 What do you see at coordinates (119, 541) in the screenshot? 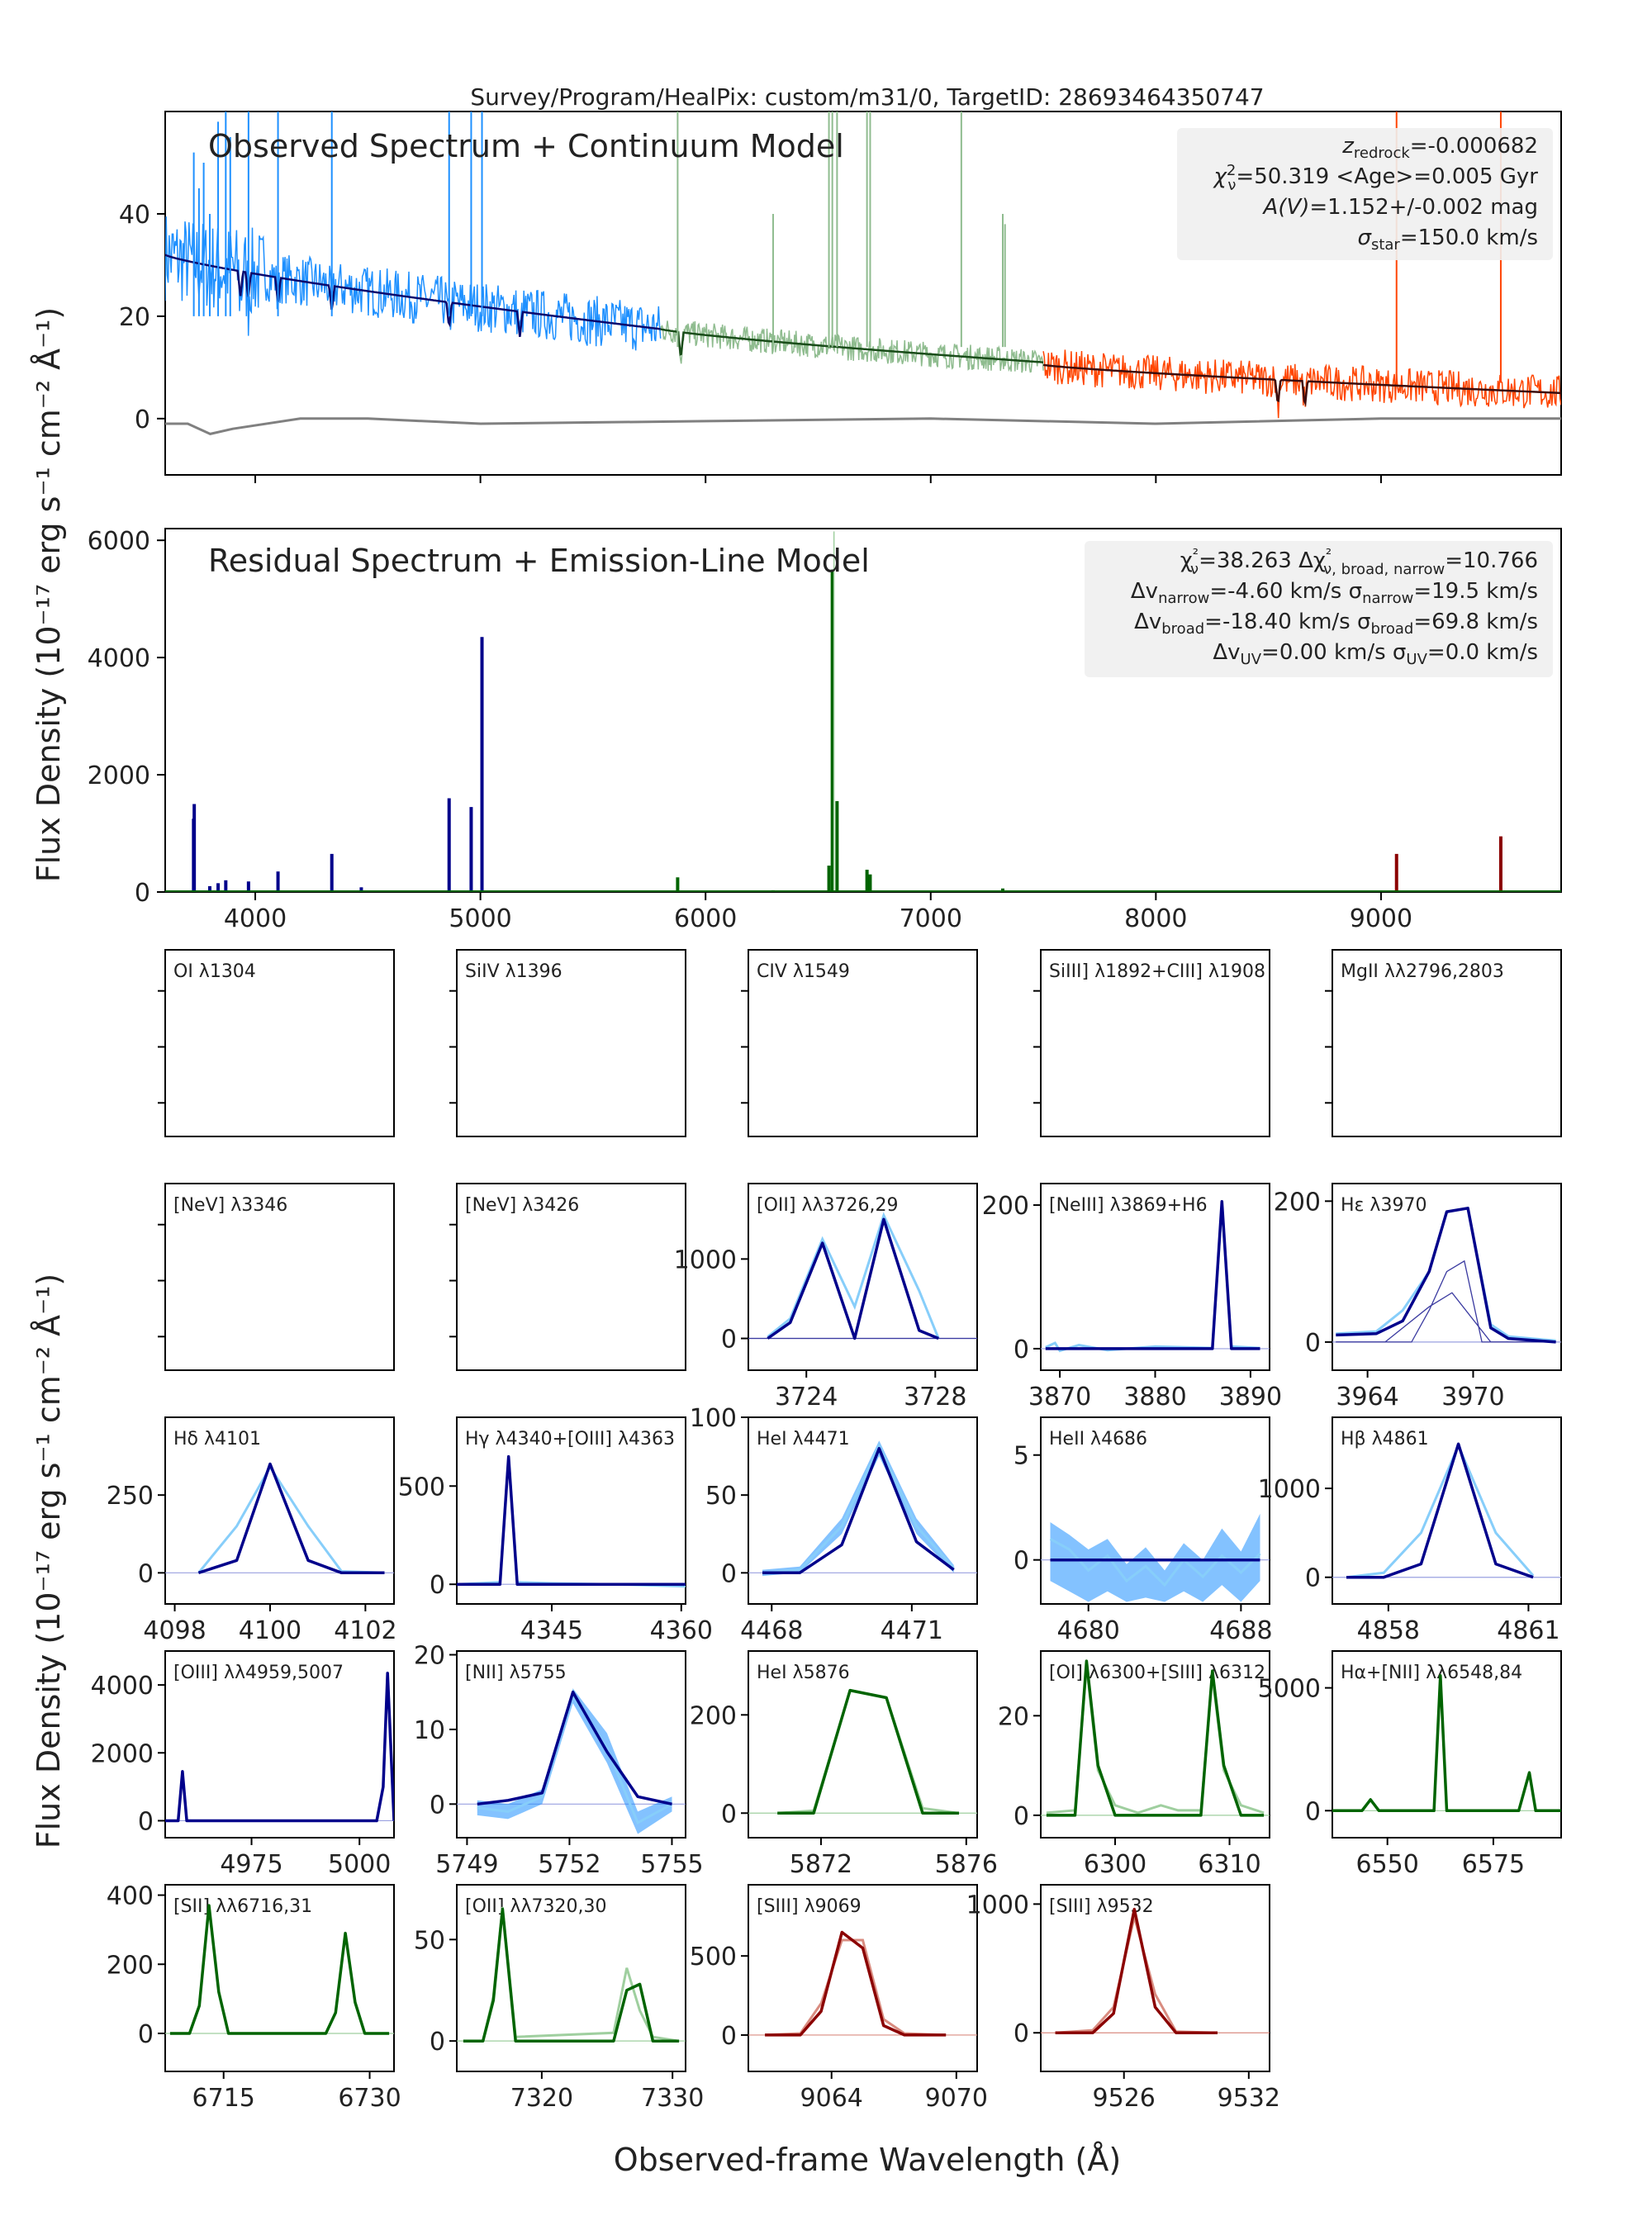
I see `residual-ytick-label: 6000` at bounding box center [119, 541].